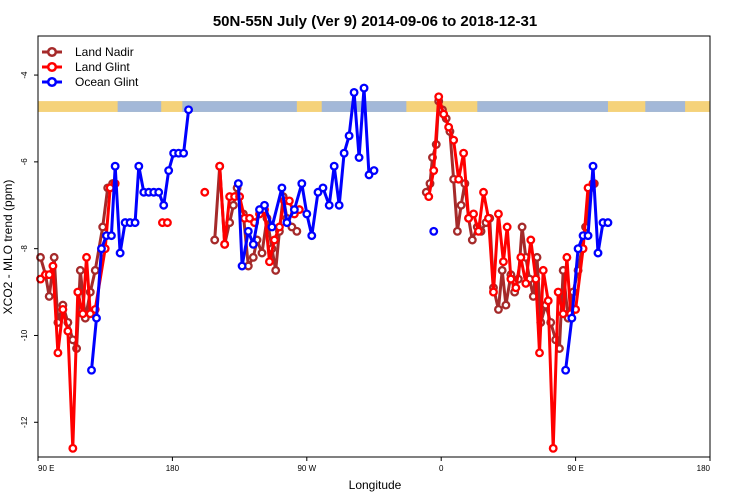 This screenshot has width=750, height=500. Describe the element at coordinates (441, 468) in the screenshot. I see `x-tick-label-3: 0` at that location.